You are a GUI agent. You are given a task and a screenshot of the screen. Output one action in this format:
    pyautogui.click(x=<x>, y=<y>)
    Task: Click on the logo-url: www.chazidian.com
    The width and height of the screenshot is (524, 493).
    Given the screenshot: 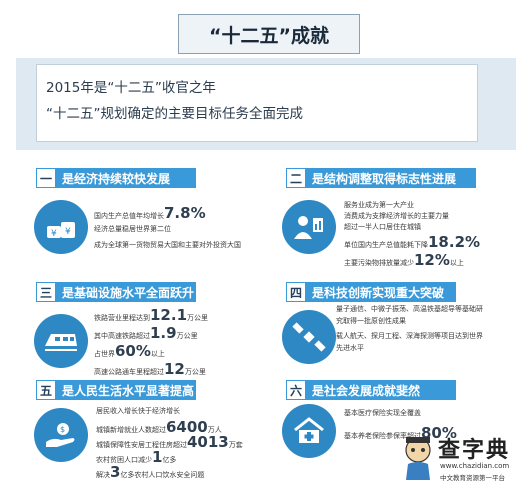 What is the action you would take?
    pyautogui.click(x=475, y=466)
    